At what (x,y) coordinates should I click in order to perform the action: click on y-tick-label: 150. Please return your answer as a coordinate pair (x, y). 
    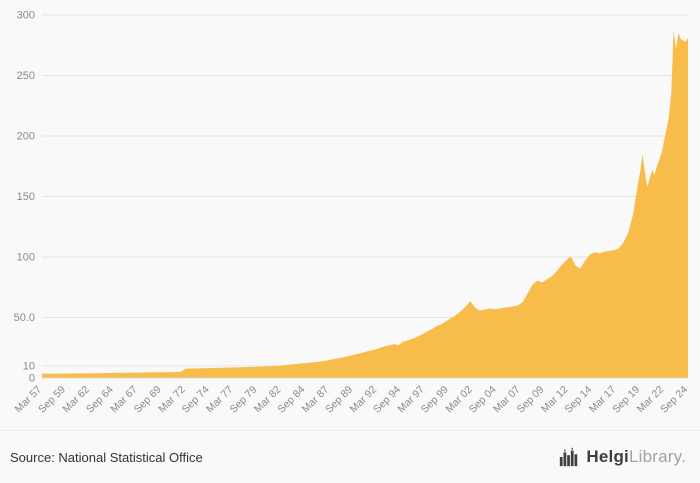
    Looking at the image, I should click on (26, 197).